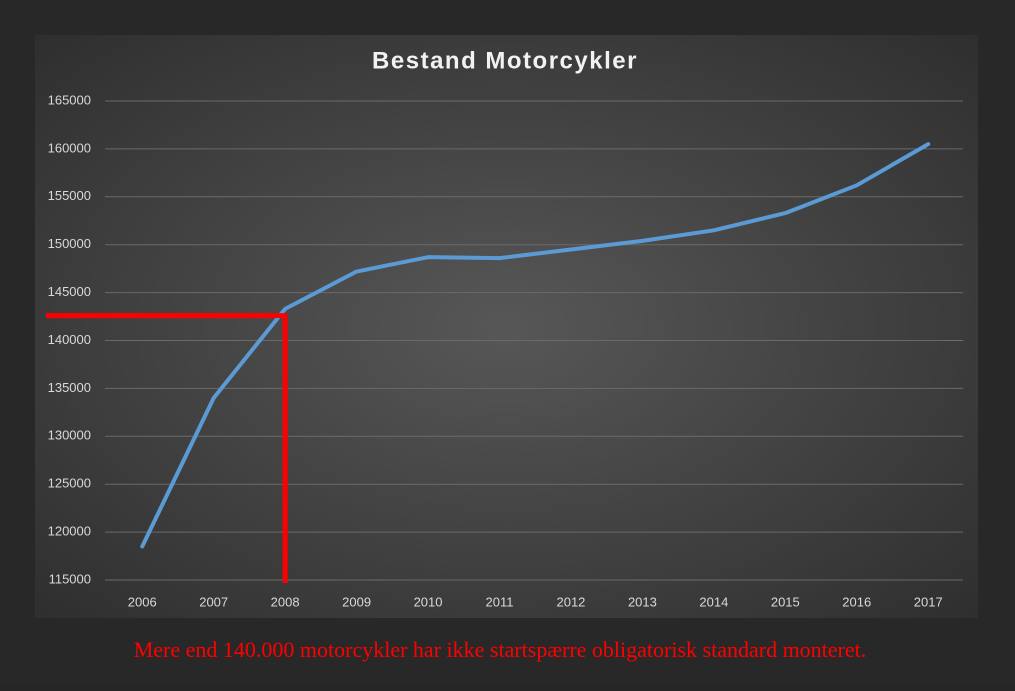 The width and height of the screenshot is (1015, 691). What do you see at coordinates (356, 601) in the screenshot?
I see `x-tick-label: 2009` at bounding box center [356, 601].